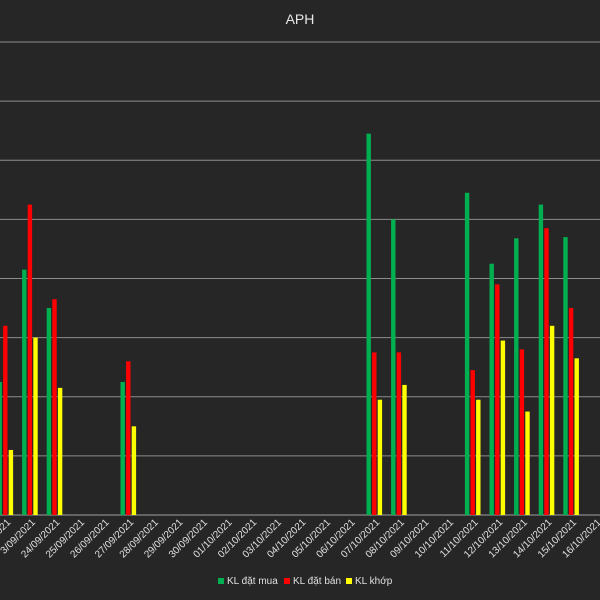 Image resolution: width=600 pixels, height=600 pixels. I want to click on legend-swatch-buy, so click(221, 581).